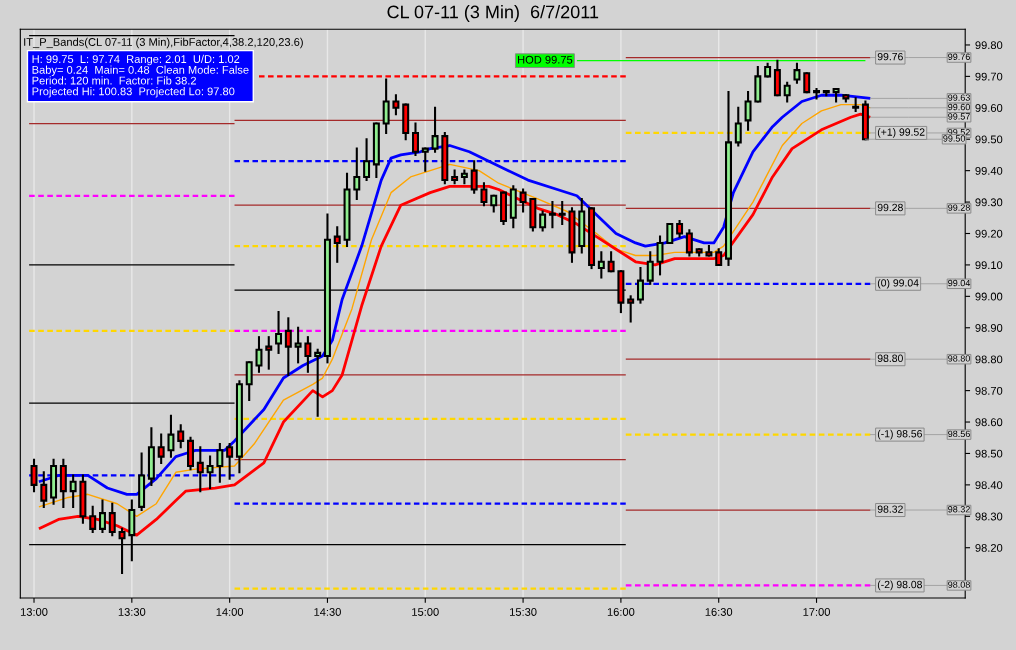  I want to click on y-tick-label: 99.30, so click(989, 202).